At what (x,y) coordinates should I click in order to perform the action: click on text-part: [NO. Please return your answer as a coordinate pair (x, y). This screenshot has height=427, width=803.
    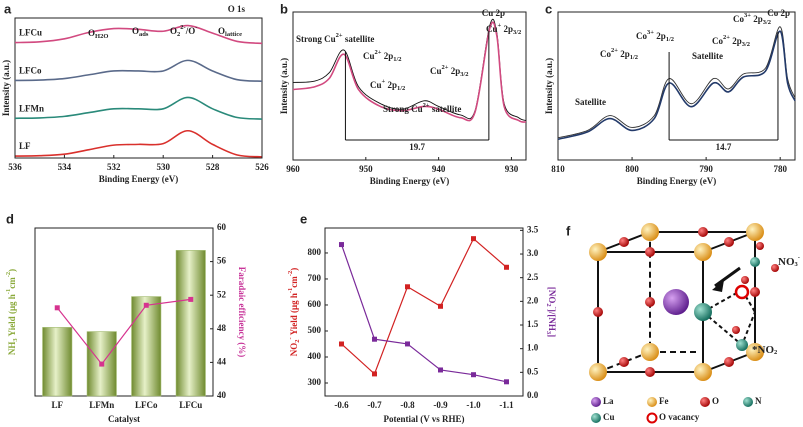
    Looking at the image, I should click on (552, 295).